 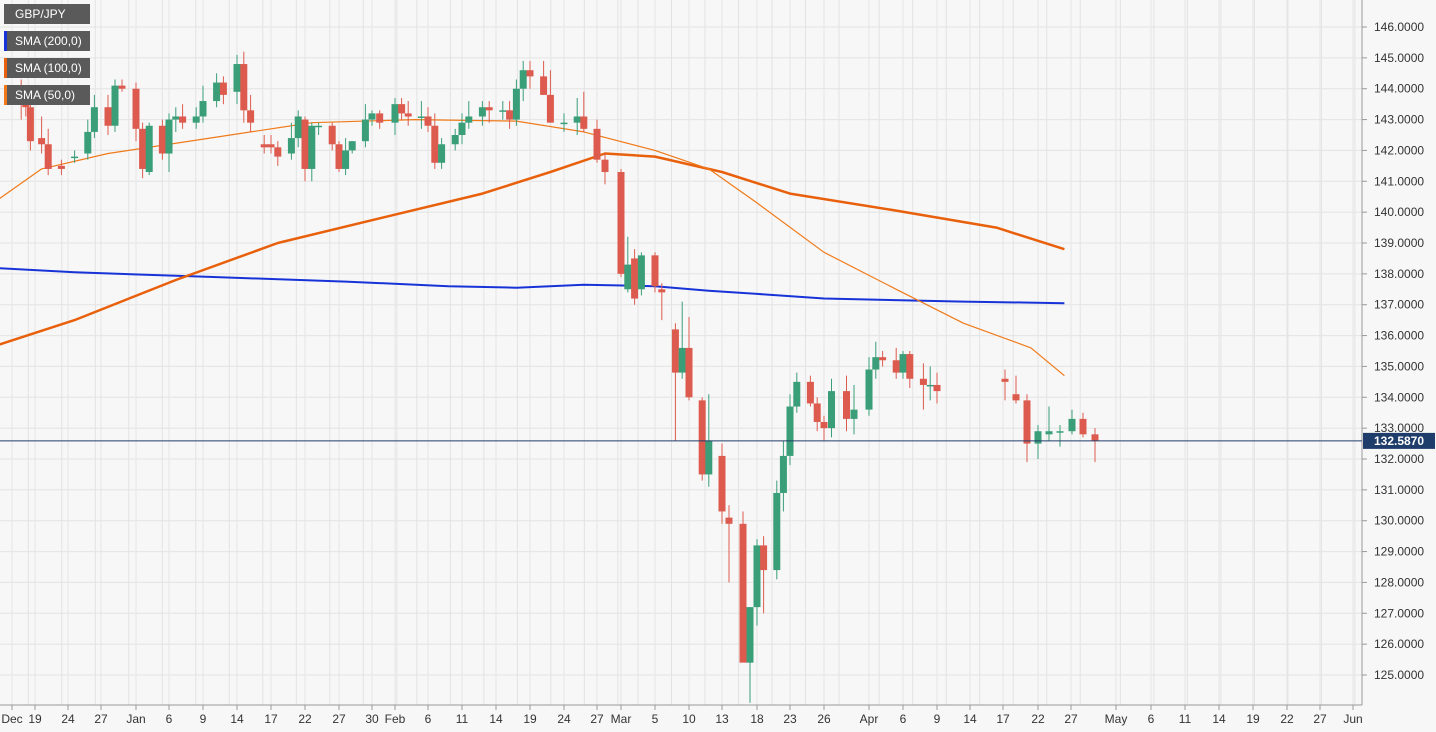 I want to click on y-tick-label: 131.0000, so click(x=1399, y=490).